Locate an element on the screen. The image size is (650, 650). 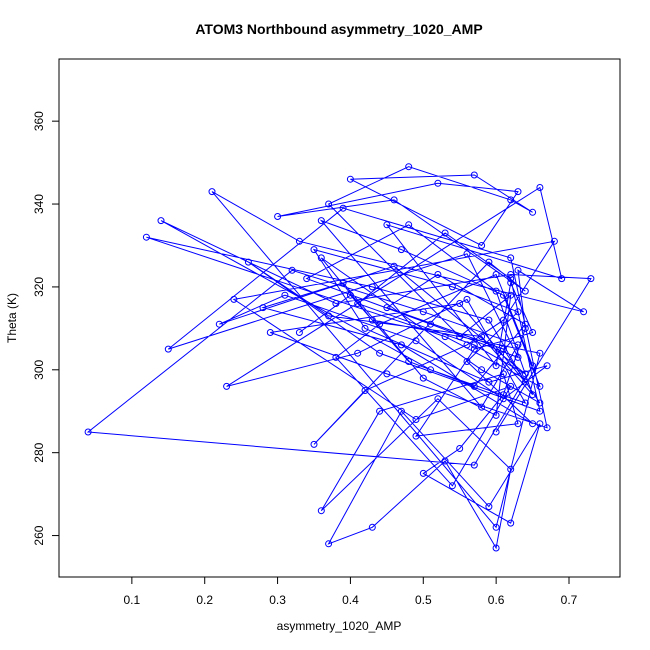
y-tick-label: 280 is located at coordinates (39, 452).